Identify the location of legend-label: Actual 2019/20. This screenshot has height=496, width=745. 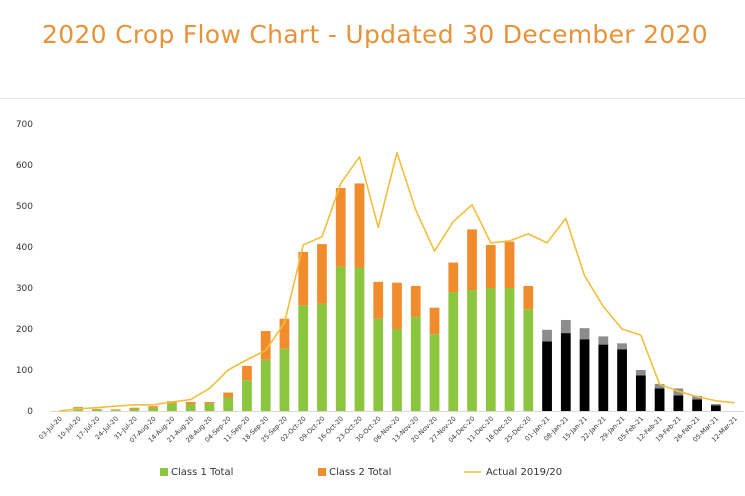
(524, 472).